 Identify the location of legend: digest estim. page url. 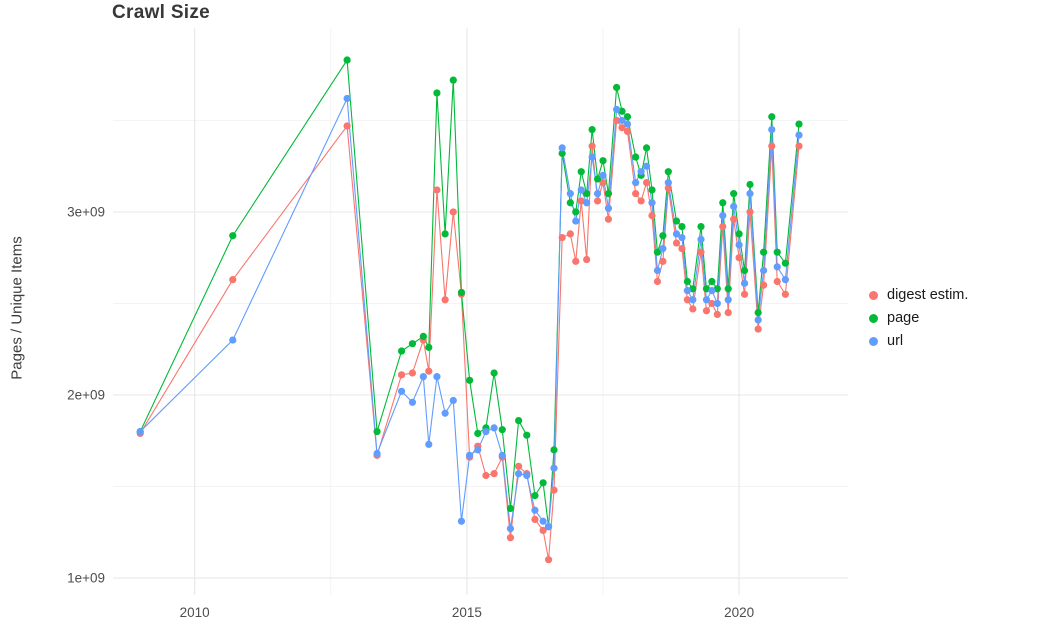
(918, 318).